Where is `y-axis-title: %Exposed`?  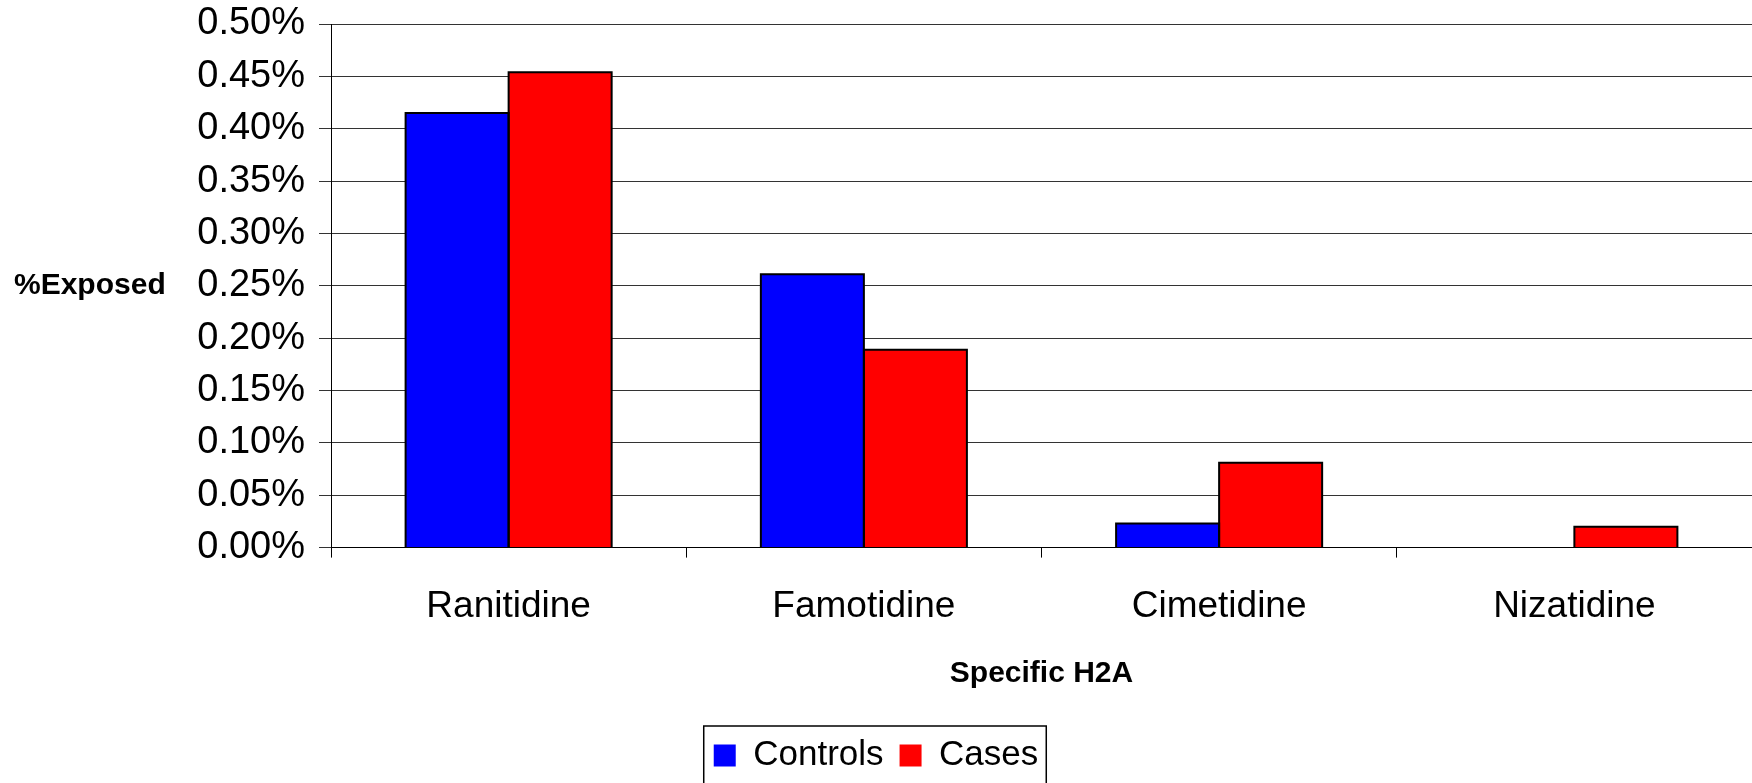 y-axis-title: %Exposed is located at coordinates (90, 284).